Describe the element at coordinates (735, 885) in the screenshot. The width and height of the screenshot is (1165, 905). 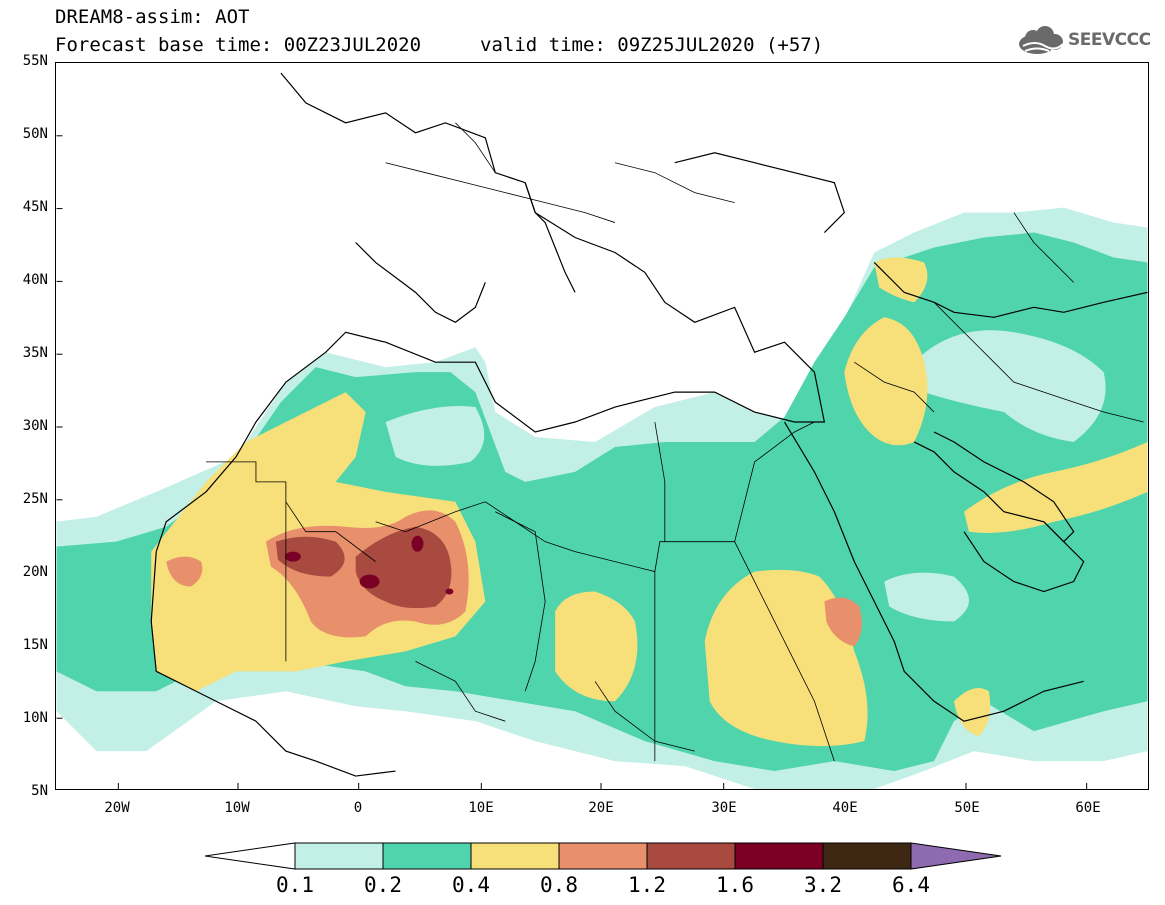
I see `colorbar-label: 1.6` at that location.